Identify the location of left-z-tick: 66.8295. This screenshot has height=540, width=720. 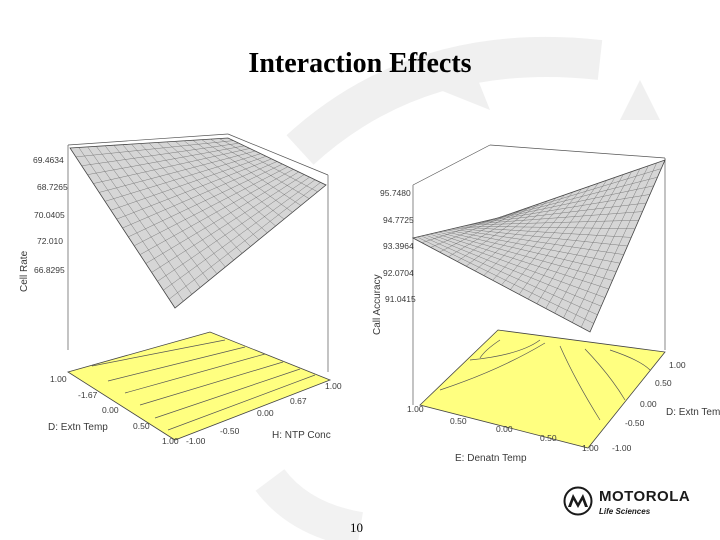
(49, 270).